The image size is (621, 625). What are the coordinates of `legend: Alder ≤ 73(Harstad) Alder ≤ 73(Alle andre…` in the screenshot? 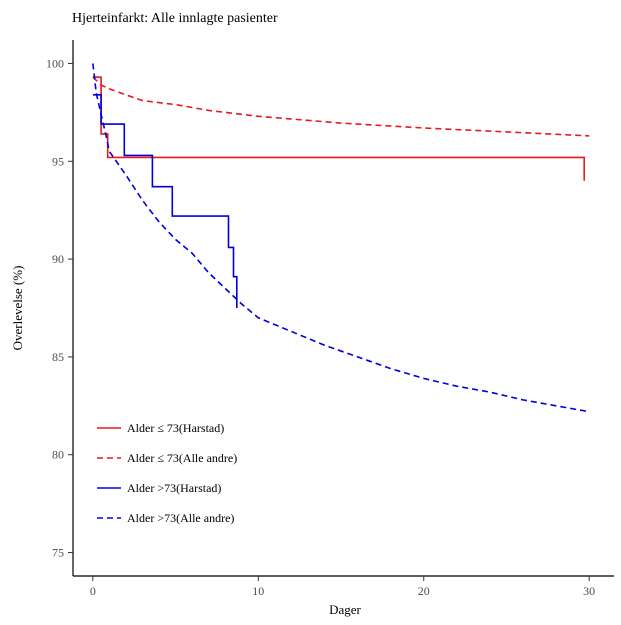 It's located at (167, 473).